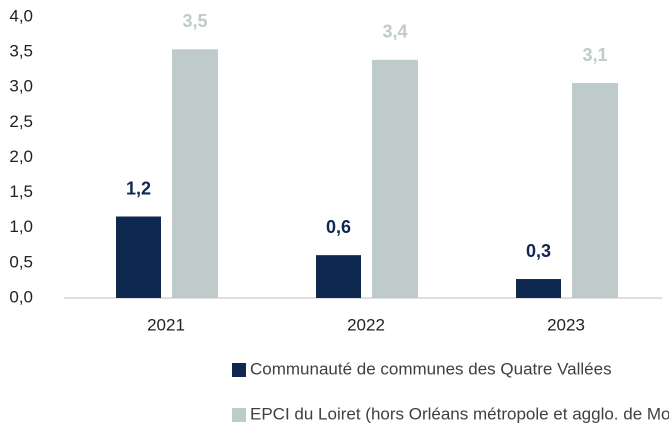 Image resolution: width=669 pixels, height=435 pixels. I want to click on y-tick-label: 2,0, so click(21, 156).